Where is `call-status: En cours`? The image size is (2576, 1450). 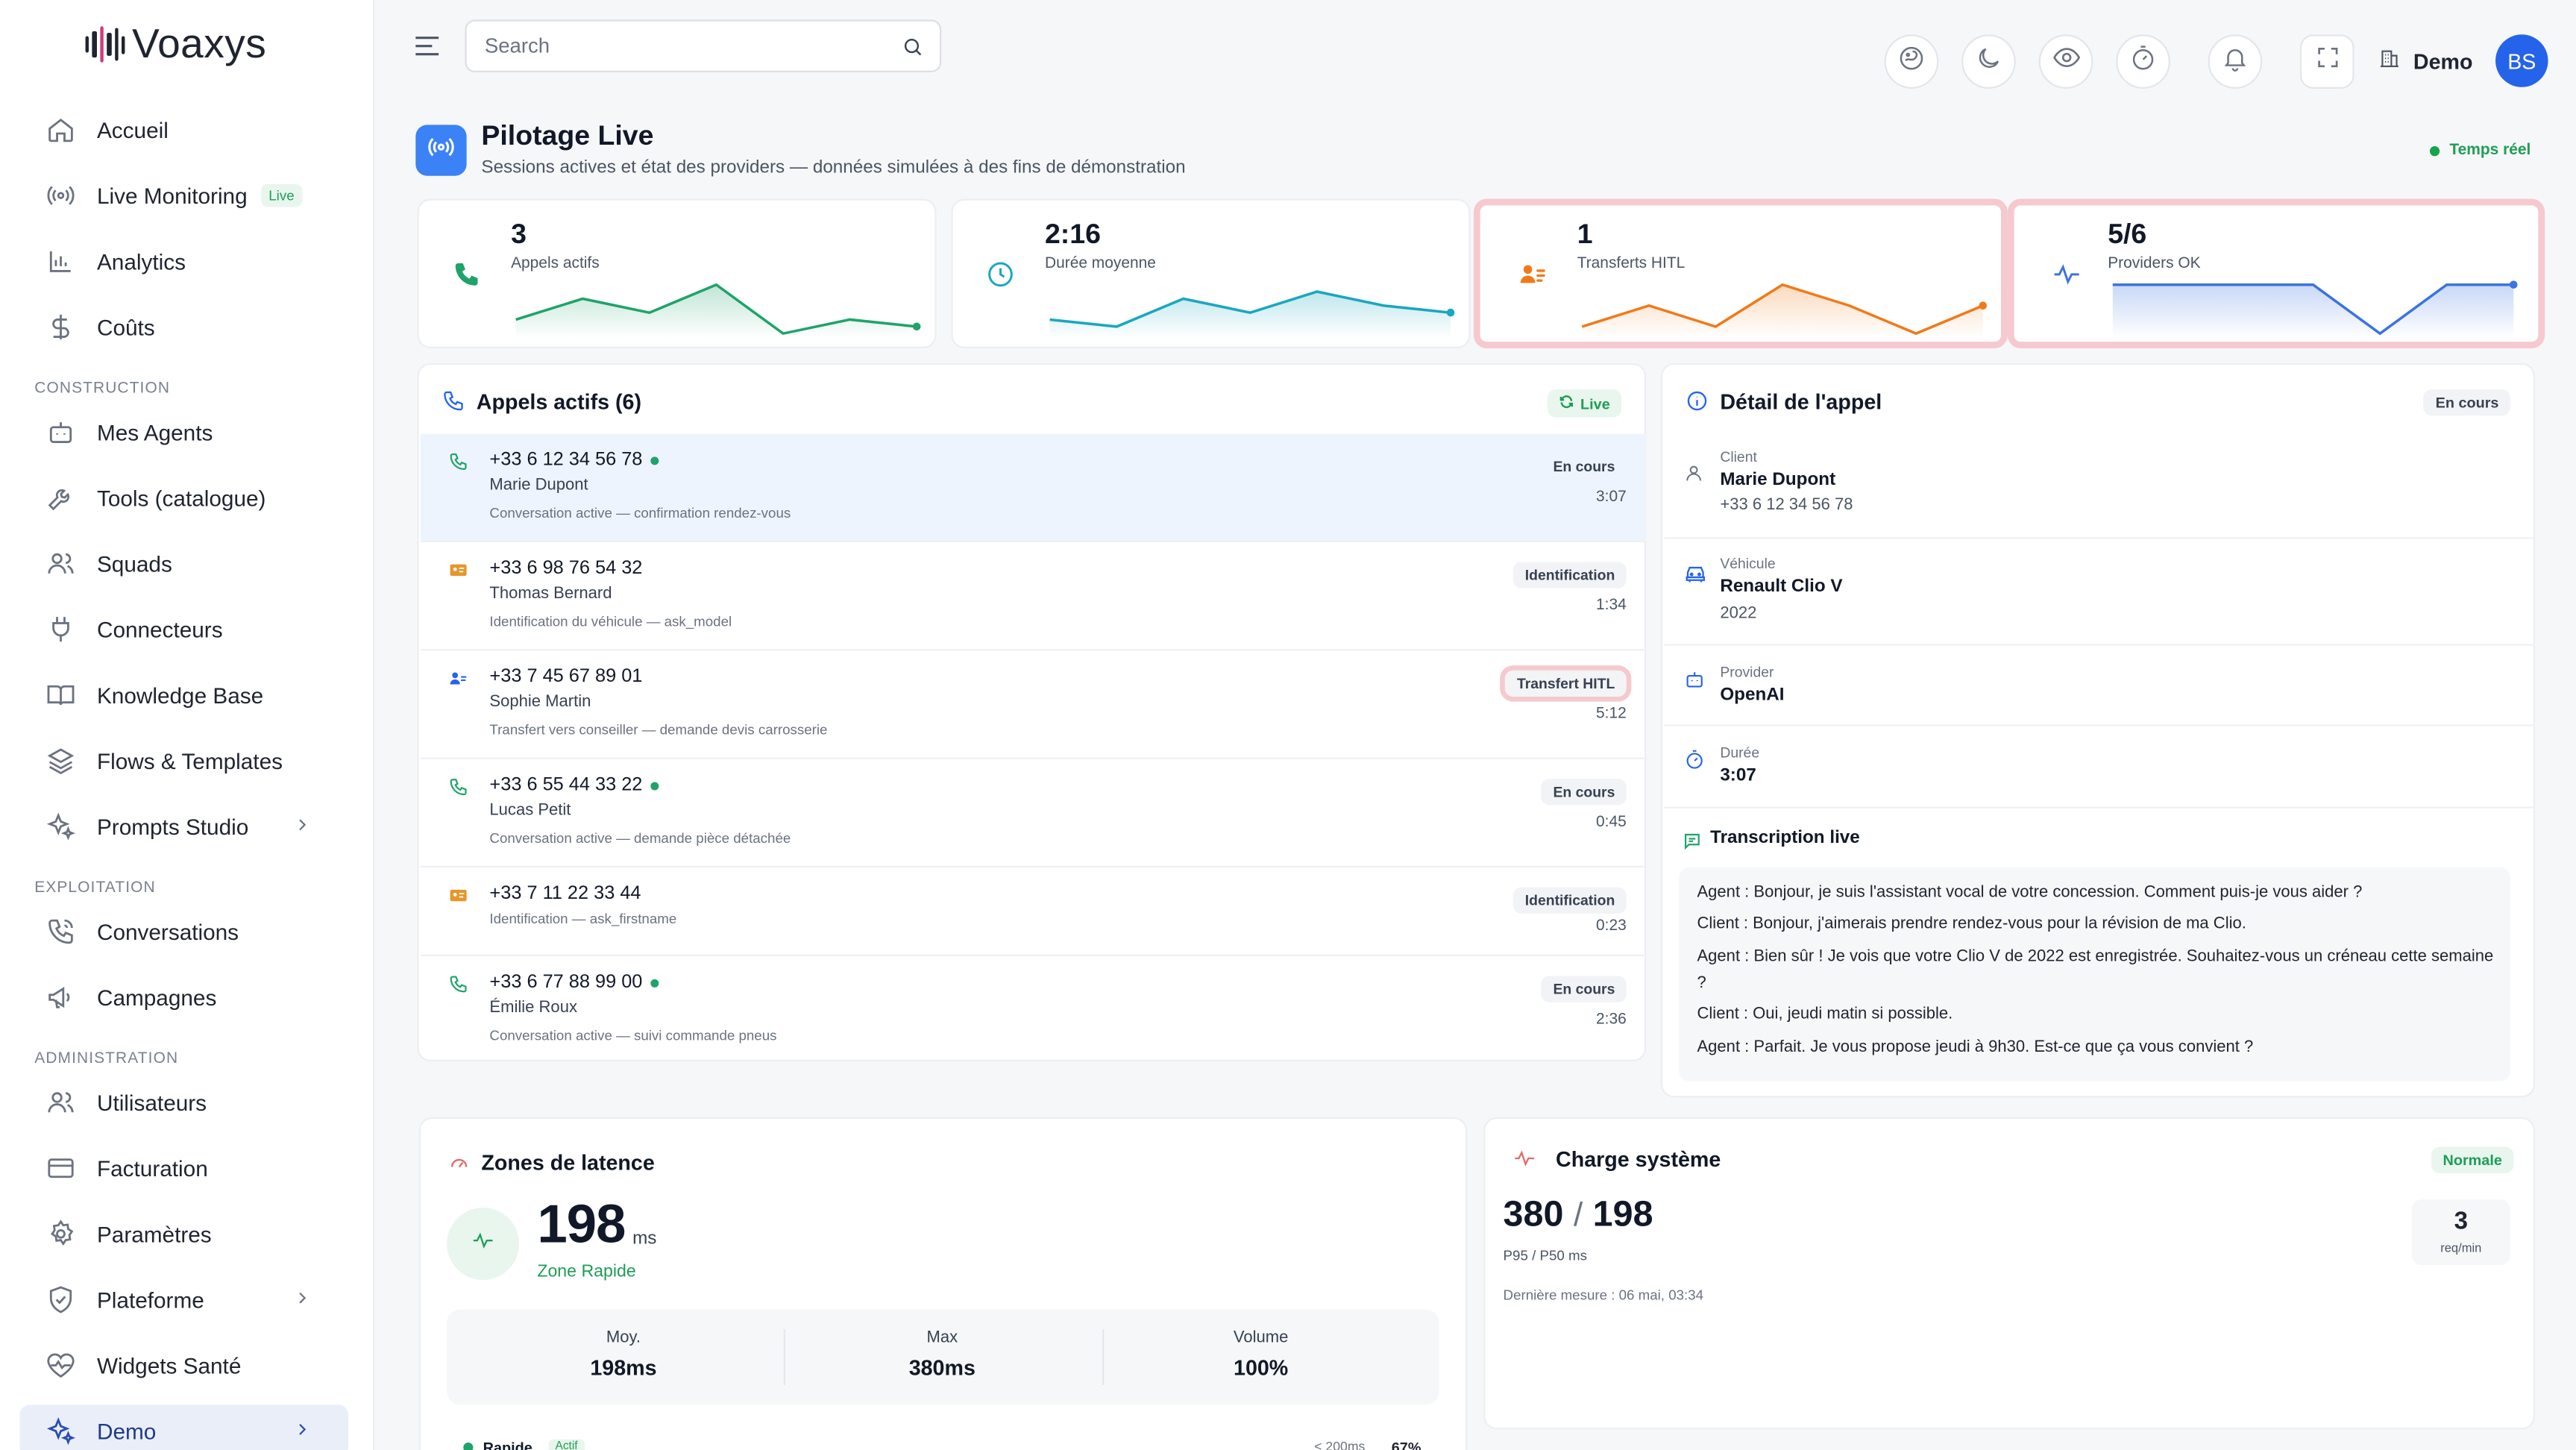 call-status: En cours is located at coordinates (1584, 793).